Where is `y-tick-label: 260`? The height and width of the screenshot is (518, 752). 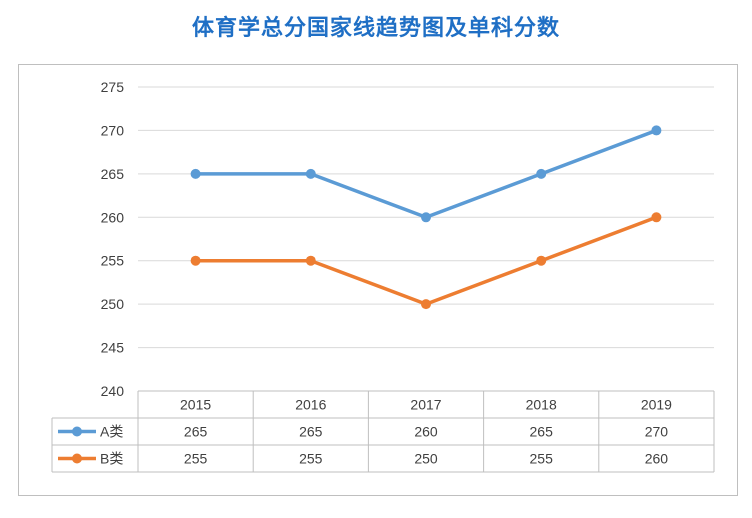
y-tick-label: 260 is located at coordinates (113, 217).